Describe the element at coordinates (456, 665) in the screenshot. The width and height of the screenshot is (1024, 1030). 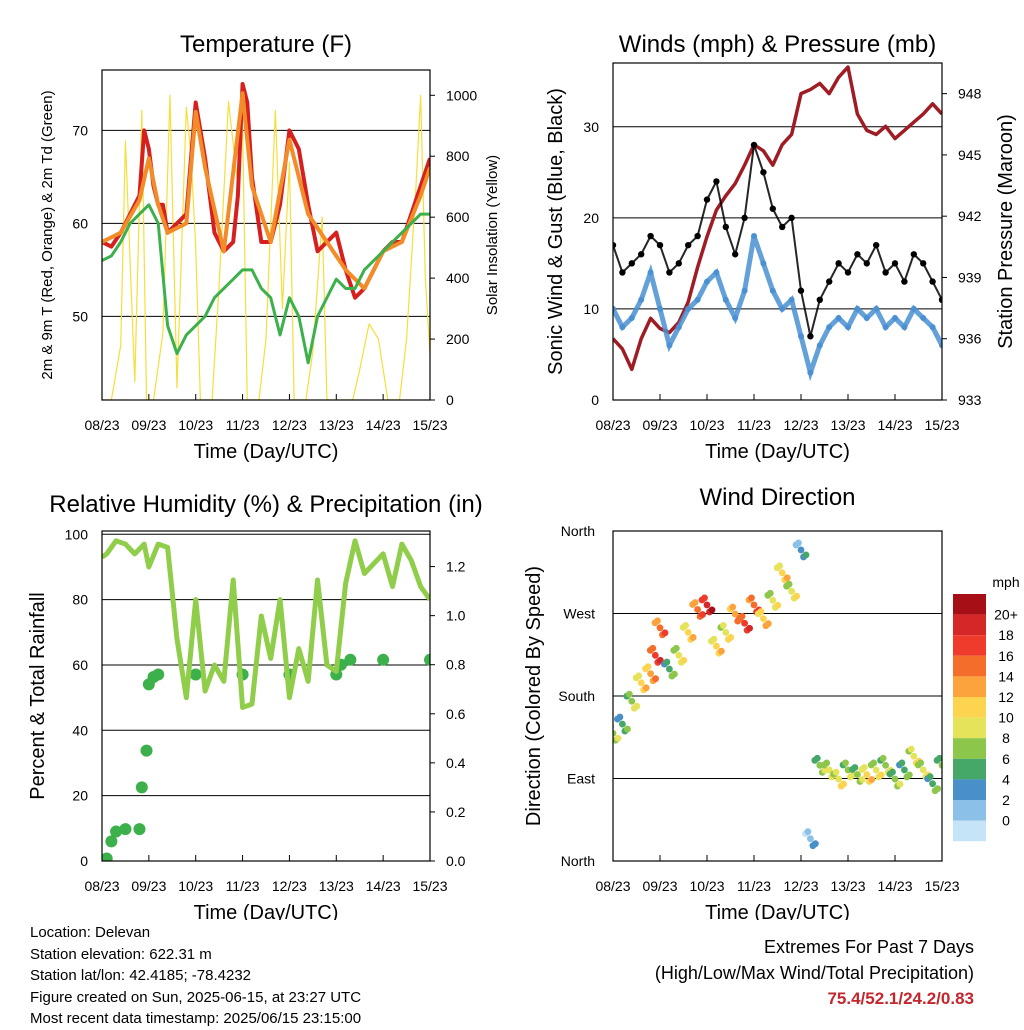
I see `y2-tick-label: 0.8` at that location.